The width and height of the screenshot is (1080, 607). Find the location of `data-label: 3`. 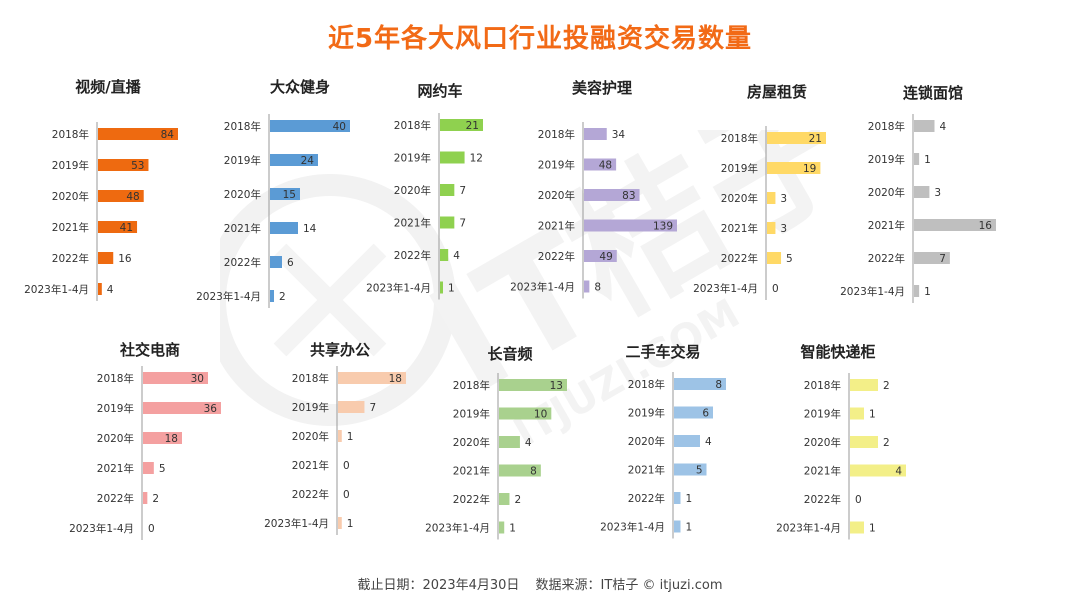

data-label: 3 is located at coordinates (783, 229).